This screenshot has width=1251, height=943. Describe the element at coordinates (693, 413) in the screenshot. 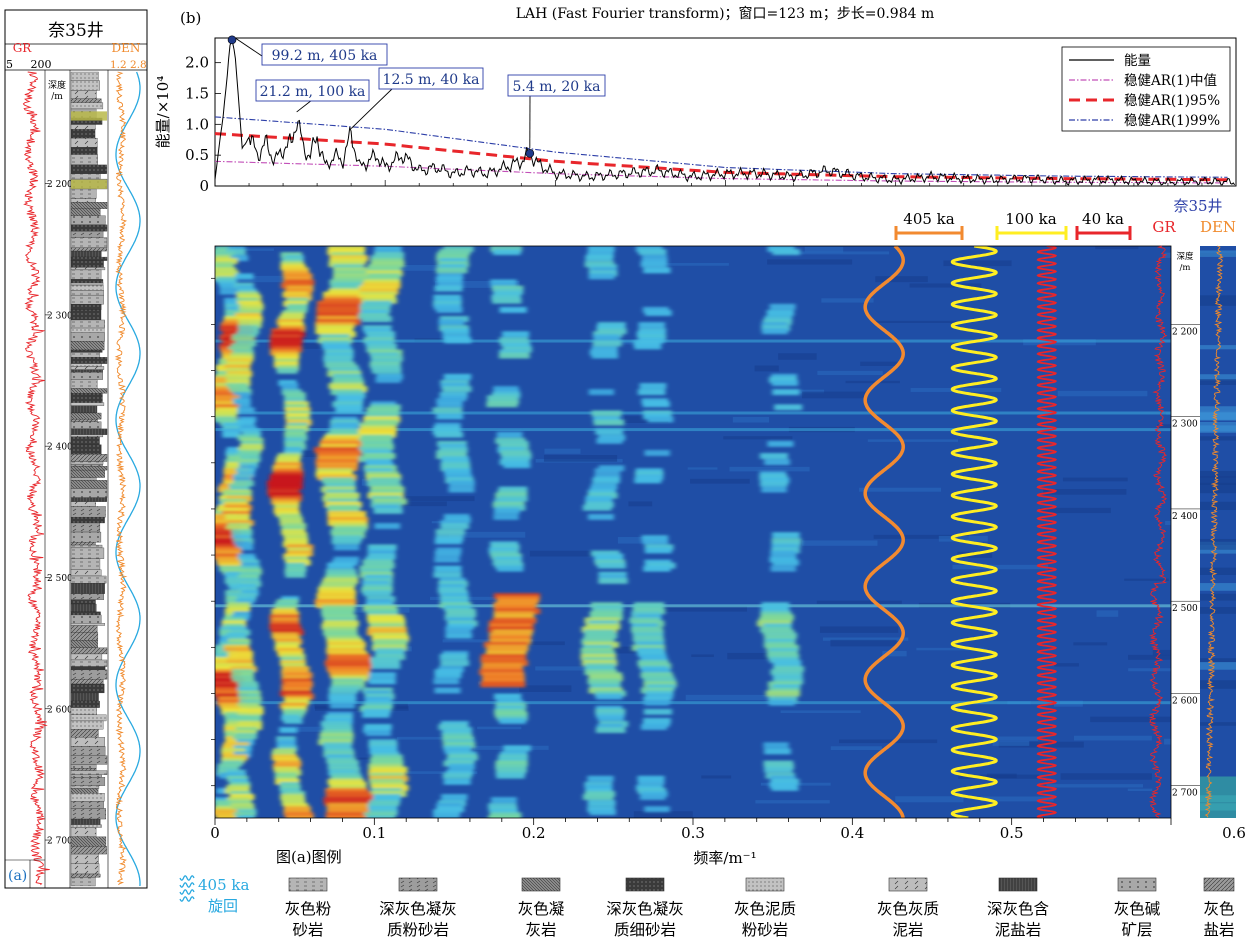

I see `heatmap-break-line` at that location.